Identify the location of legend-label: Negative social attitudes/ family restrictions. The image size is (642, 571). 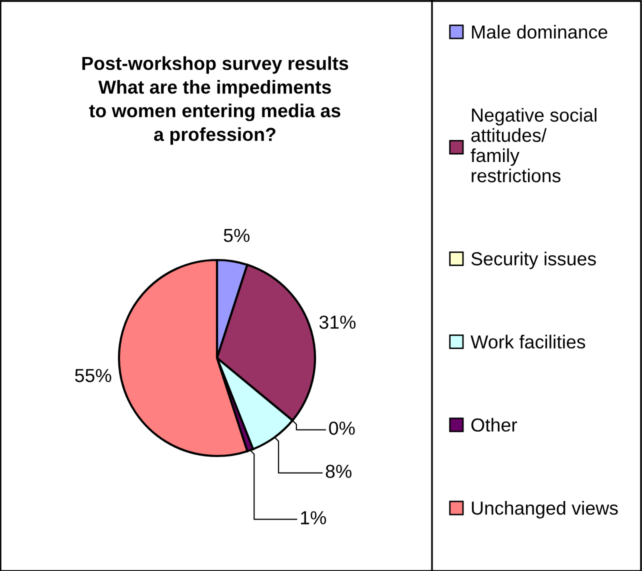
(533, 145).